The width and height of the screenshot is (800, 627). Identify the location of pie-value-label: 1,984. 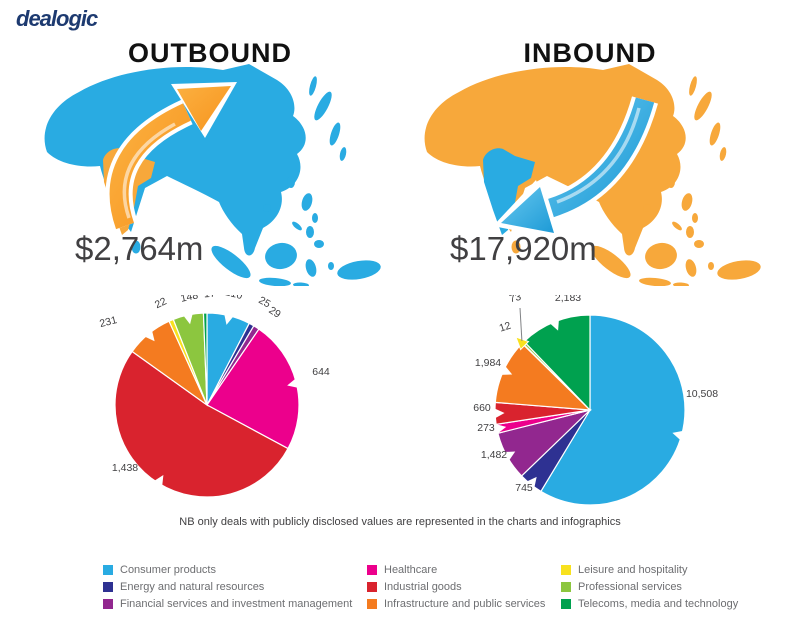
(488, 363).